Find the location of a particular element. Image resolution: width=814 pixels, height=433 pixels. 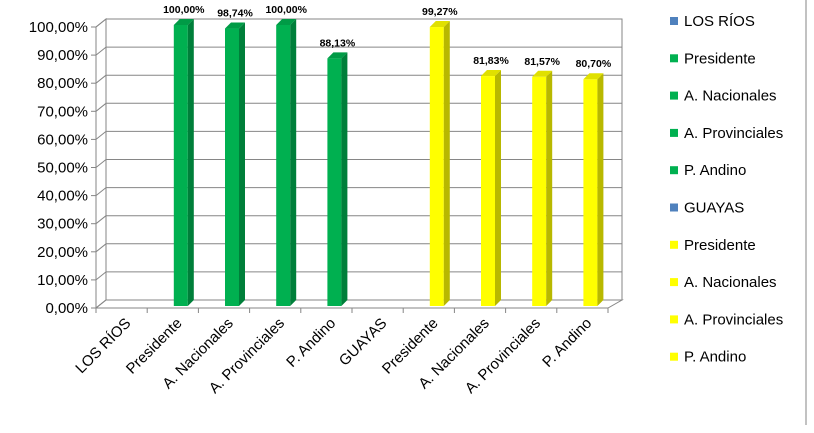

y-tick-label: 60,00% is located at coordinates (62, 139).